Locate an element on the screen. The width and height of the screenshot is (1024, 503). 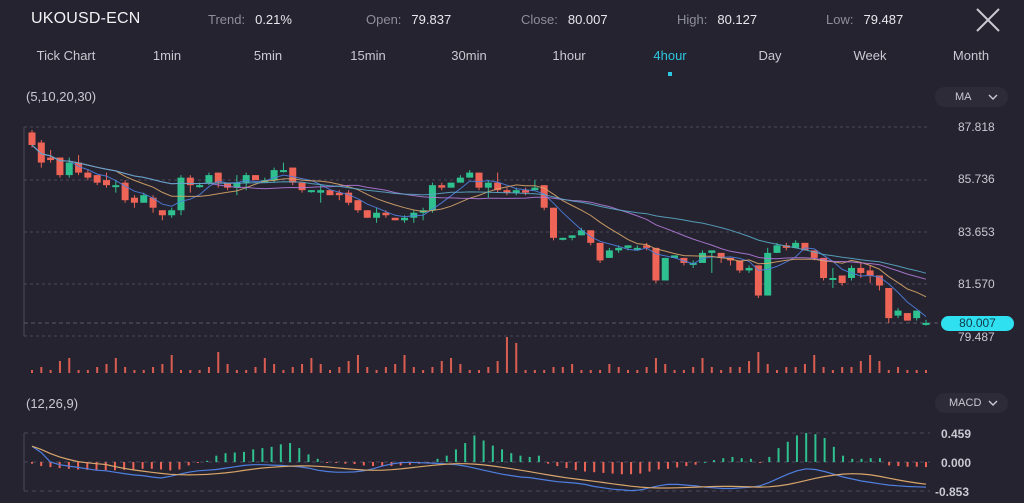
tab-week: Week is located at coordinates (870, 55).